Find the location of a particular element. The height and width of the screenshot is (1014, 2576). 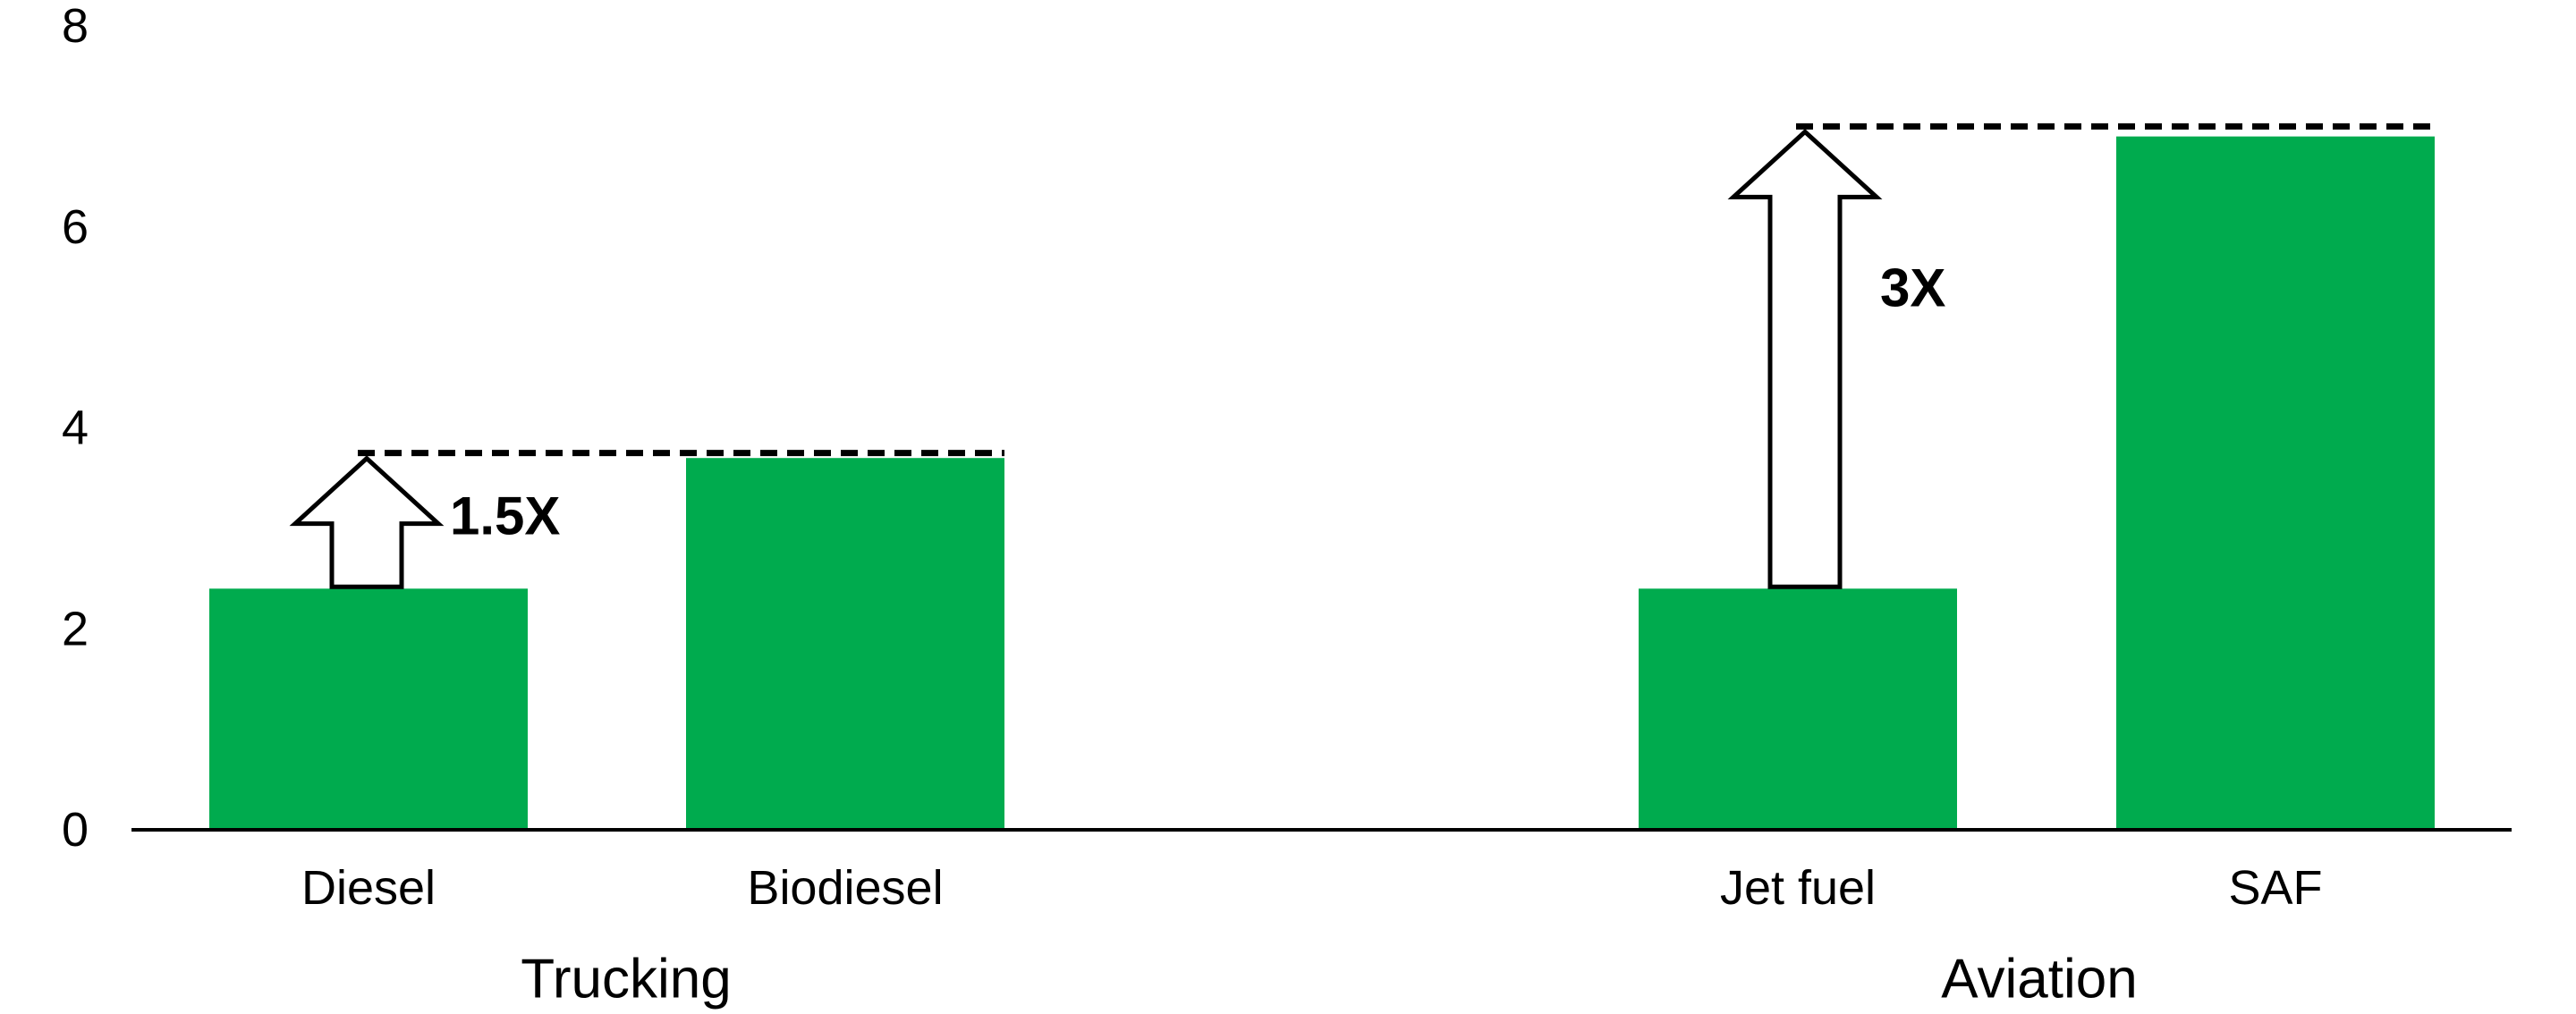

bar-diesel is located at coordinates (368, 709).